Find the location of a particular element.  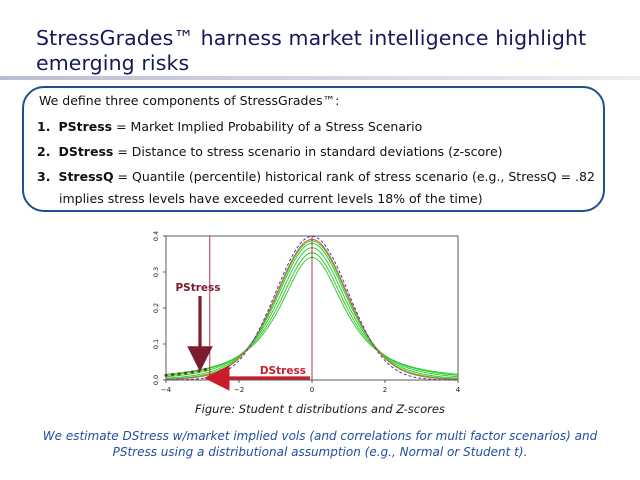

x-tick-label: −4 is located at coordinates (166, 390).